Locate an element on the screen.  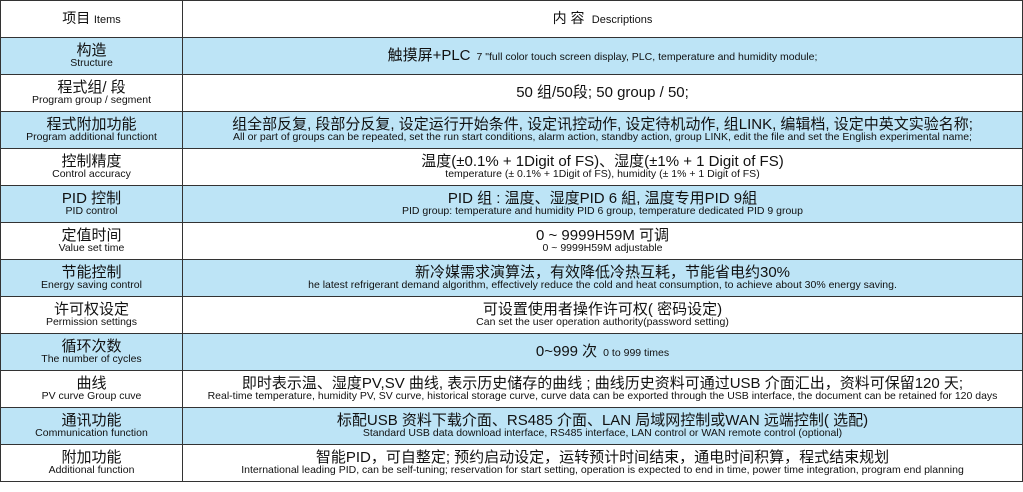
label-zh: 附加功能 is located at coordinates (91, 457).